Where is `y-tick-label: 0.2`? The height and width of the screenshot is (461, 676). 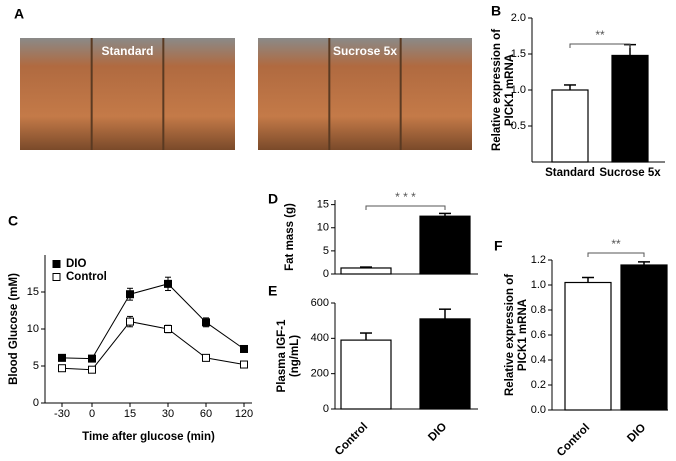
y-tick-label: 0.2 is located at coordinates (538, 385).